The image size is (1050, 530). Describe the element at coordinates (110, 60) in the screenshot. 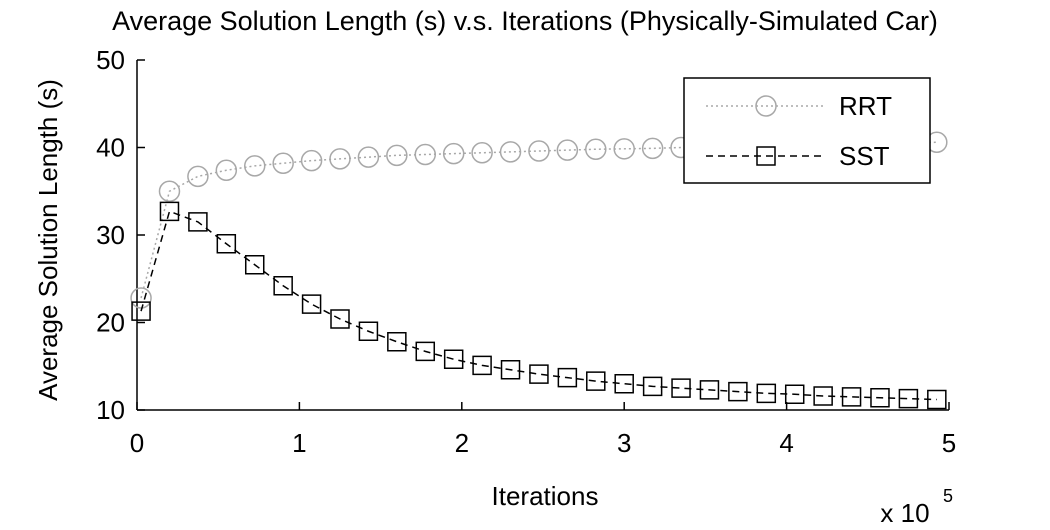

I see `y-tick-label: 50` at that location.